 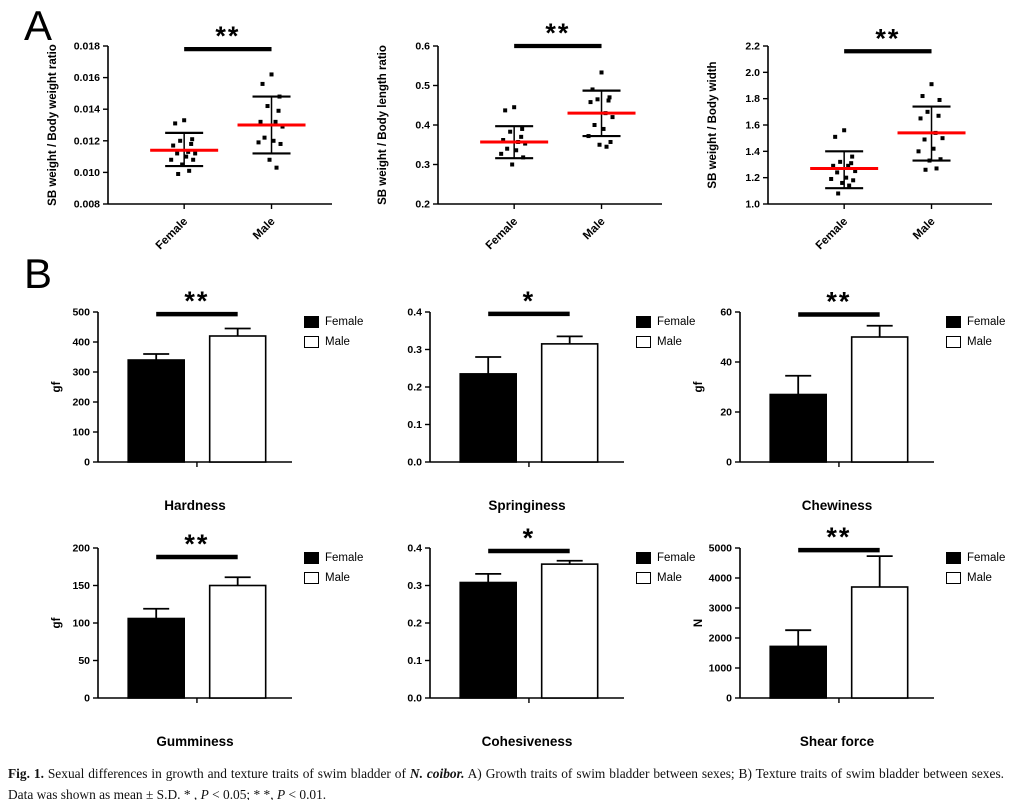 I want to click on y-tick-label: 200, so click(x=81, y=549).